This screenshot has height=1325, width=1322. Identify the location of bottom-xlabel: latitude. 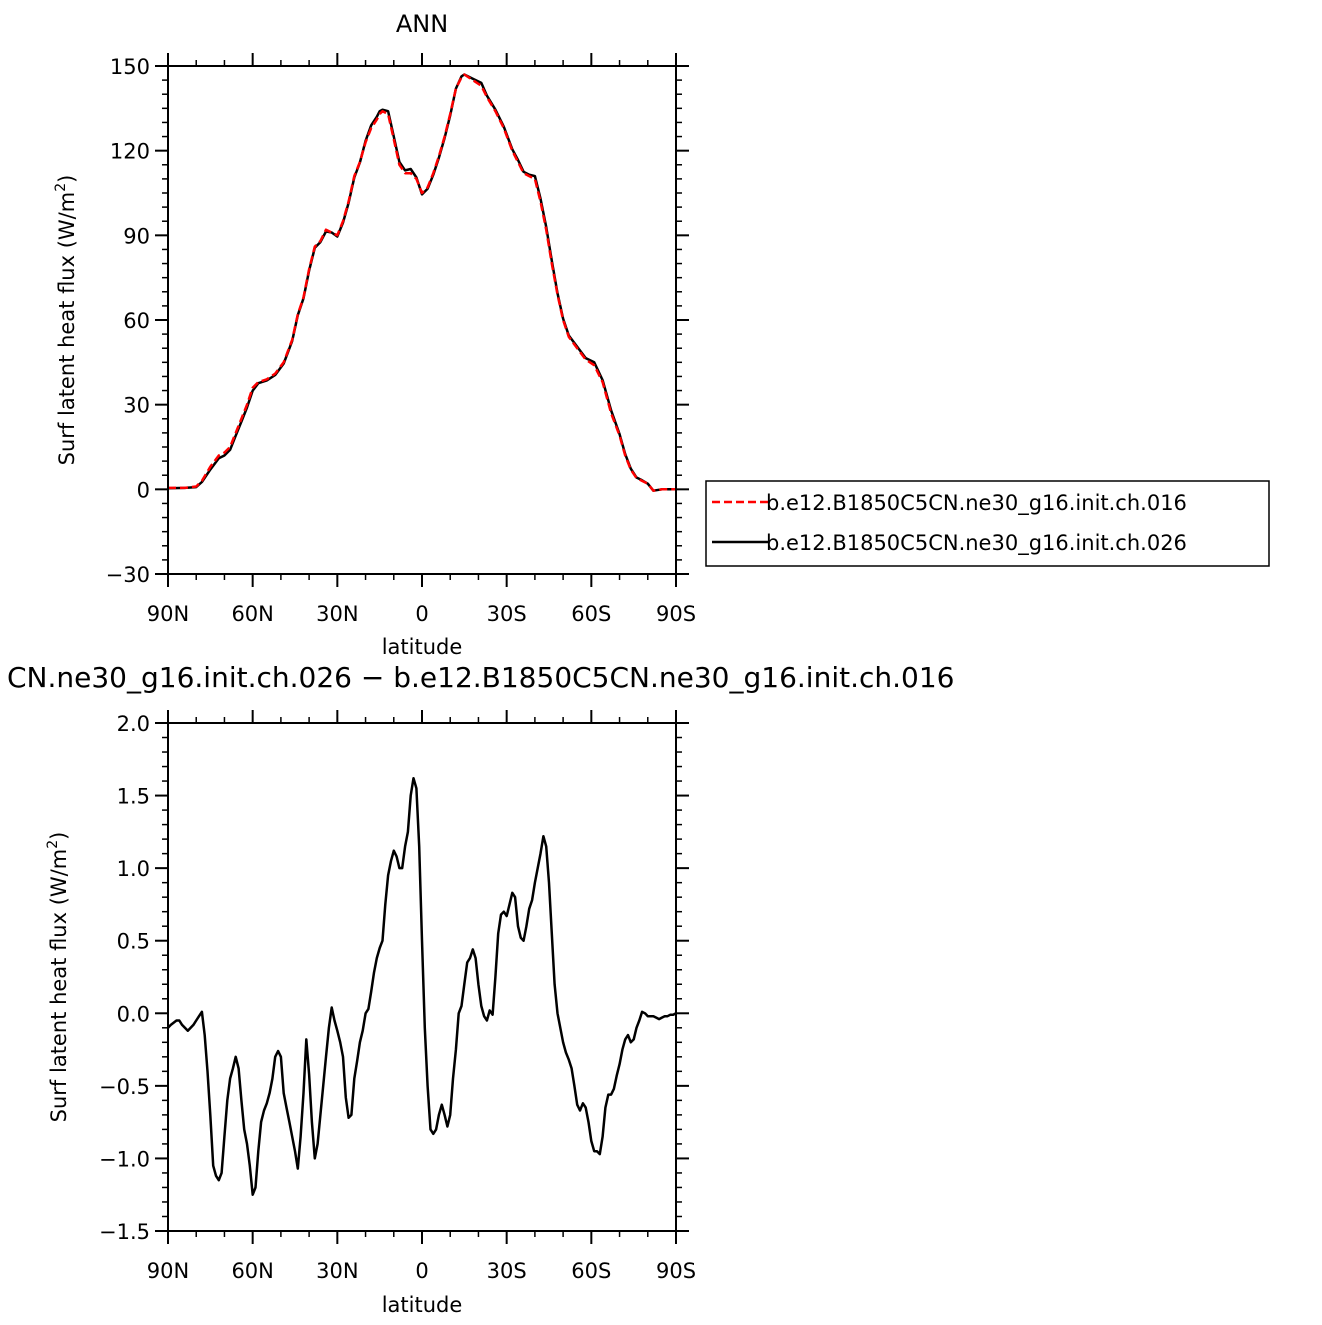
(422, 1305).